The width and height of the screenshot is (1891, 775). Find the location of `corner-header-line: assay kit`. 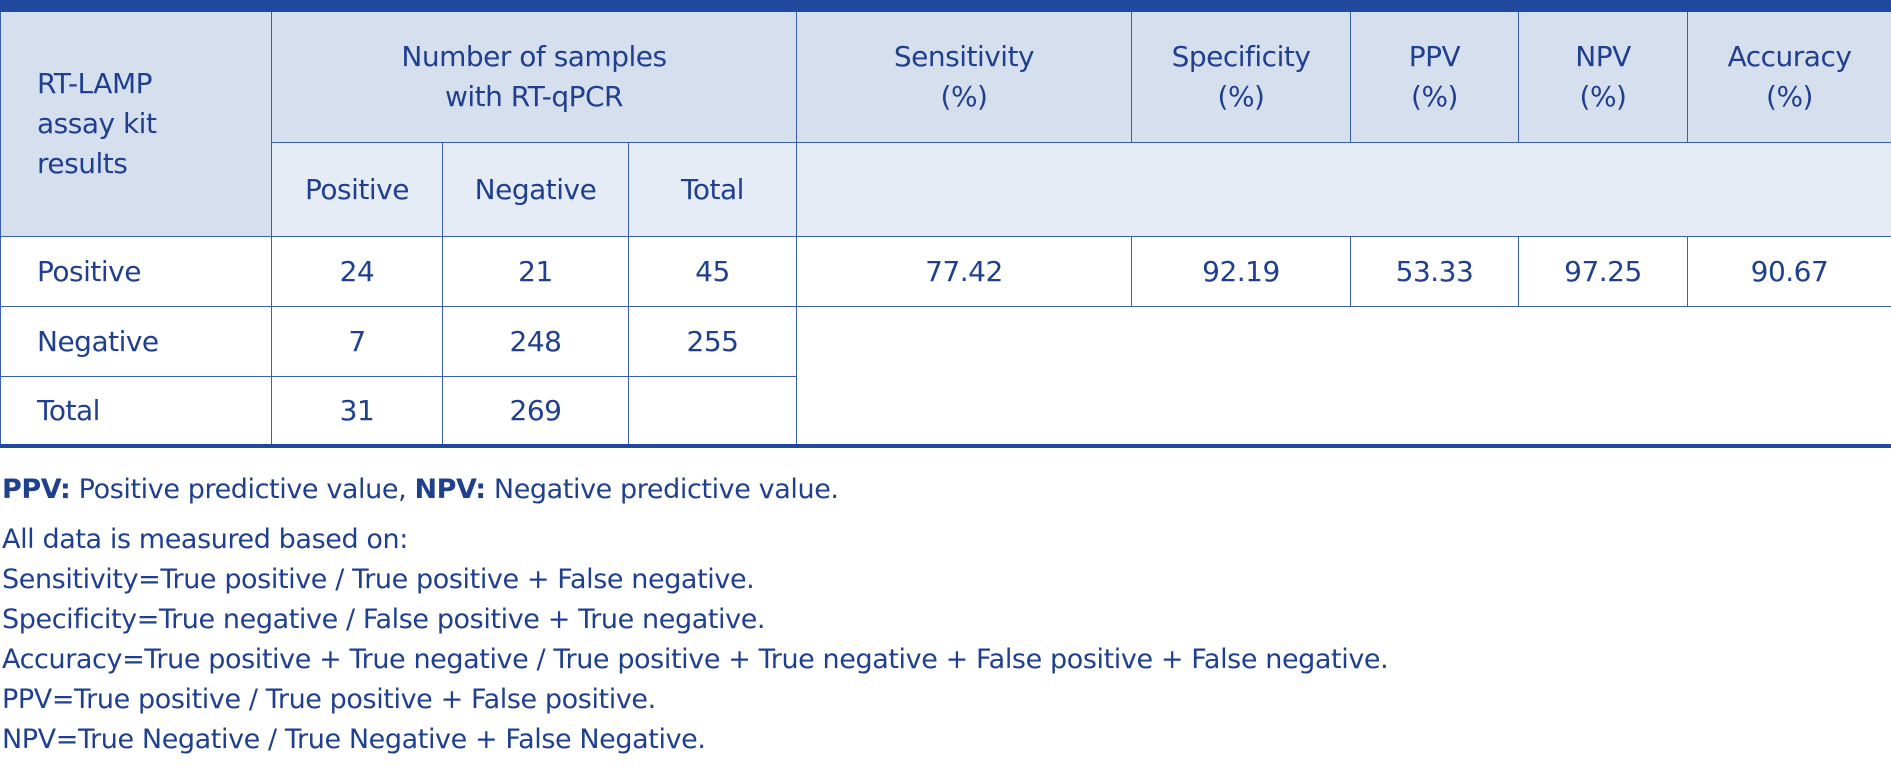

corner-header-line: assay kit is located at coordinates (97, 123).